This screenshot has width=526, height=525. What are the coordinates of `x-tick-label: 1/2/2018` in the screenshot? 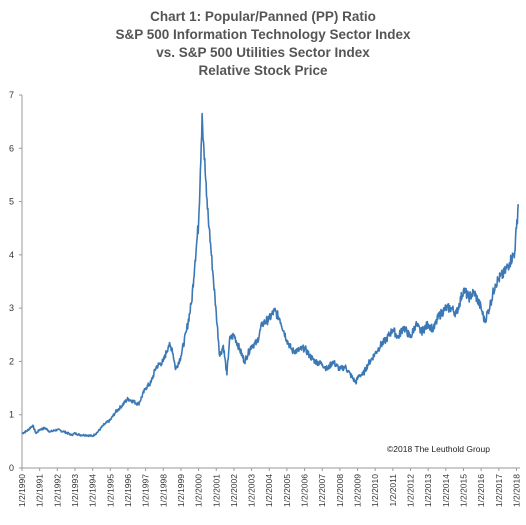 It's located at (516, 490).